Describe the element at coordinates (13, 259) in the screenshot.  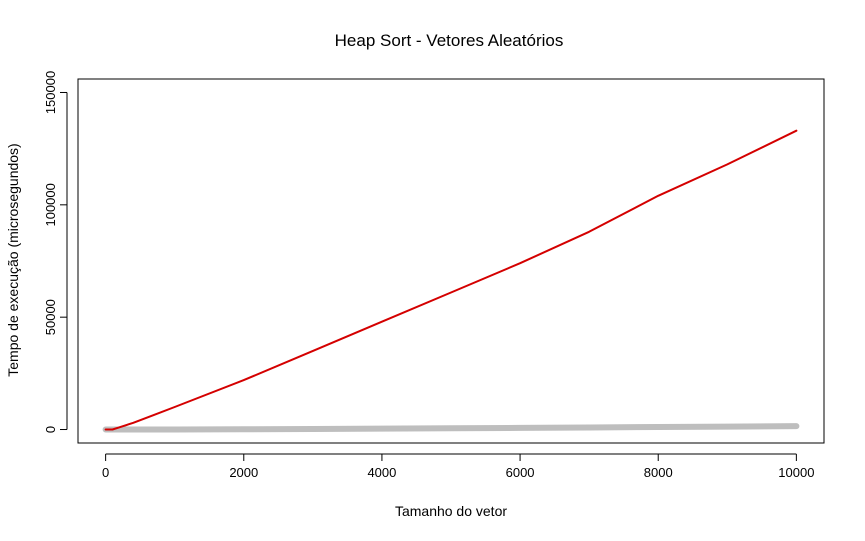
I see `y-axis-label: Tempo de execução (microsegundos)` at that location.